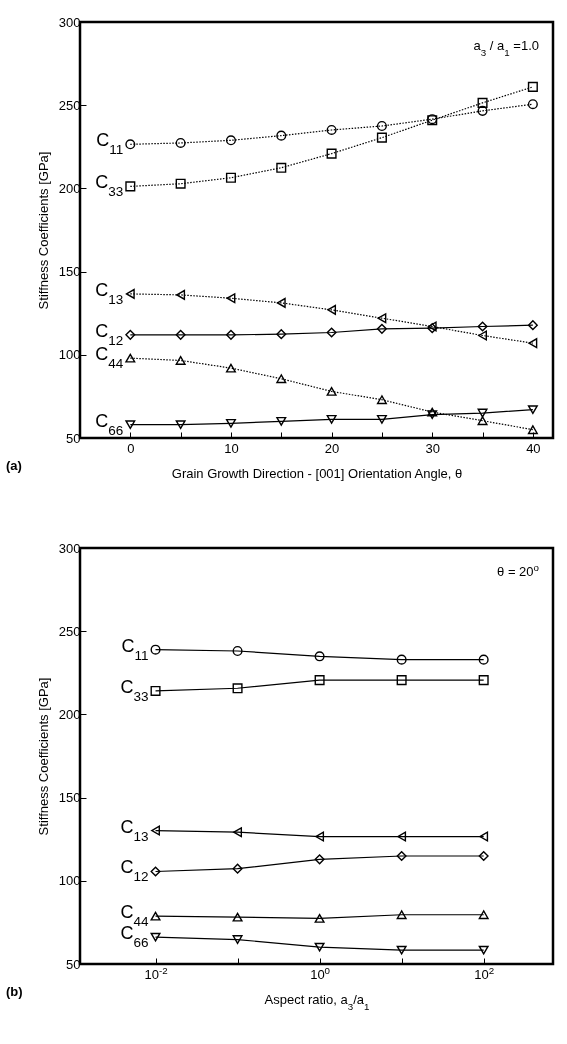  I want to click on series-label: C$_{66}$, so click(109, 424).